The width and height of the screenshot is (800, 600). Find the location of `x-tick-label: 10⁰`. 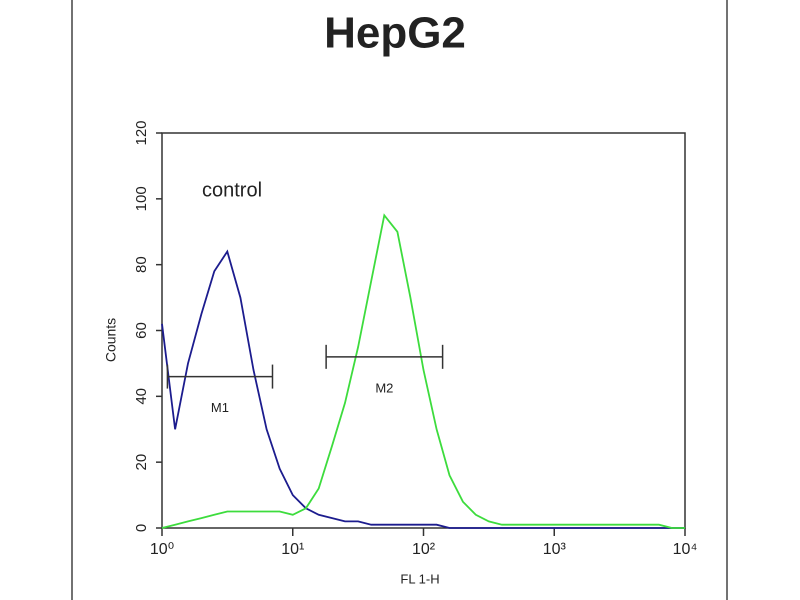

x-tick-label: 10⁰ is located at coordinates (162, 549).